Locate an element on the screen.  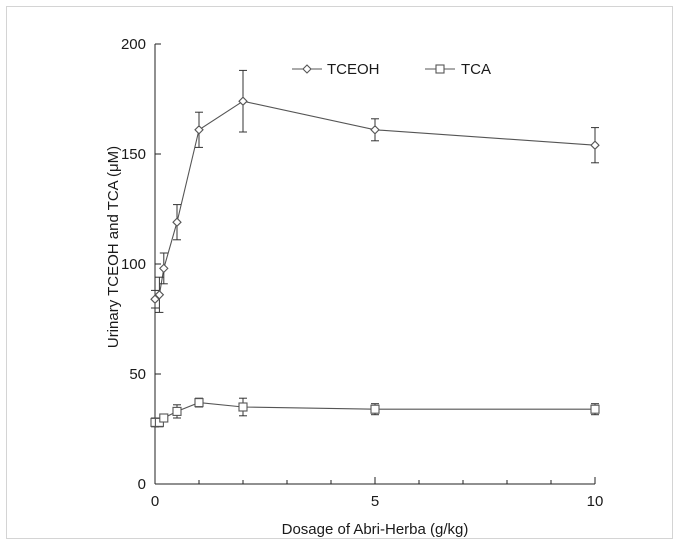
x-axis-label: Dosage of Abri-Herba (g/kg) is located at coordinates (375, 529).